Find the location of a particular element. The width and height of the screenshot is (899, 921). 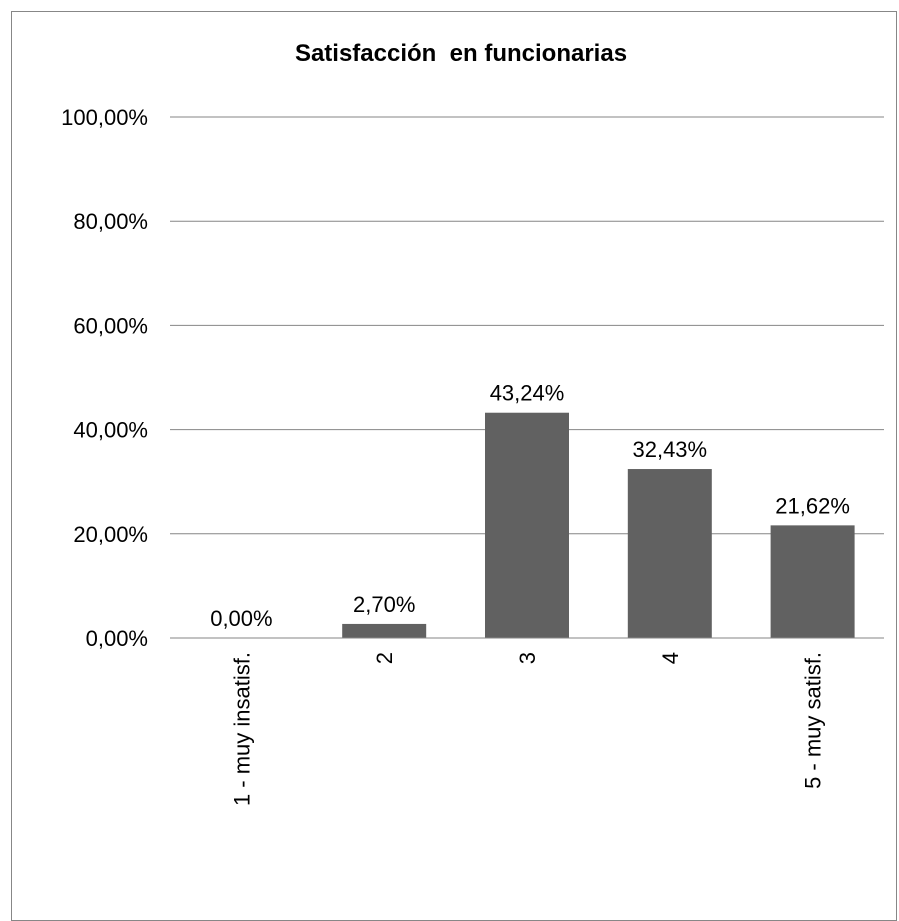

y-tick-label: 40,00% is located at coordinates (110, 430).